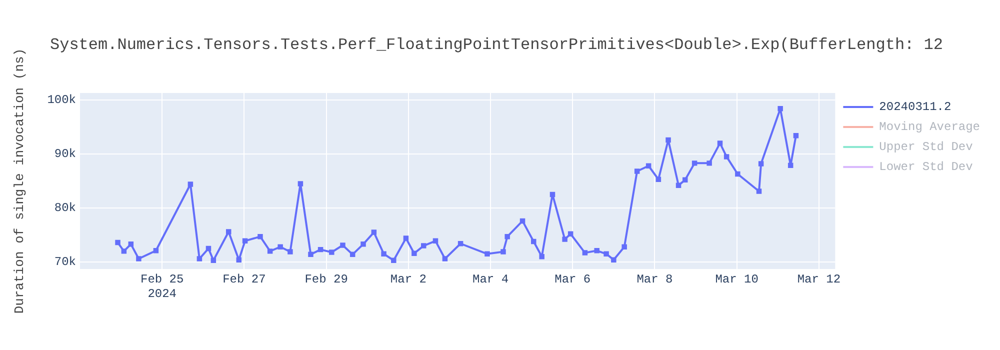 This screenshot has width=1000, height=350. What do you see at coordinates (244, 279) in the screenshot?
I see `x-tick-label: Feb 27` at bounding box center [244, 279].